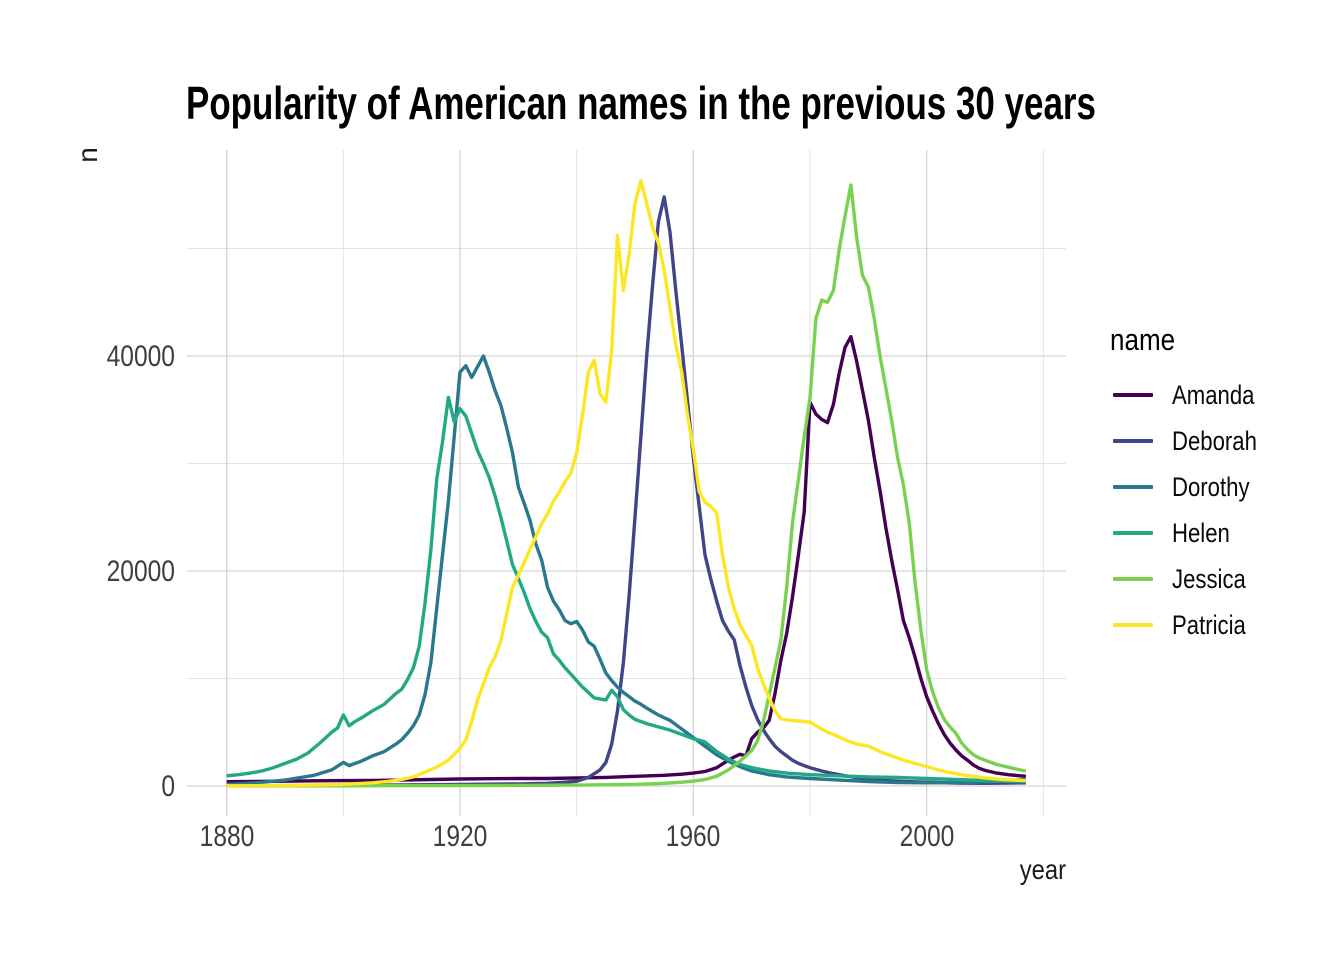 The width and height of the screenshot is (1344, 960). What do you see at coordinates (1143, 339) in the screenshot?
I see `legend-title: name` at bounding box center [1143, 339].